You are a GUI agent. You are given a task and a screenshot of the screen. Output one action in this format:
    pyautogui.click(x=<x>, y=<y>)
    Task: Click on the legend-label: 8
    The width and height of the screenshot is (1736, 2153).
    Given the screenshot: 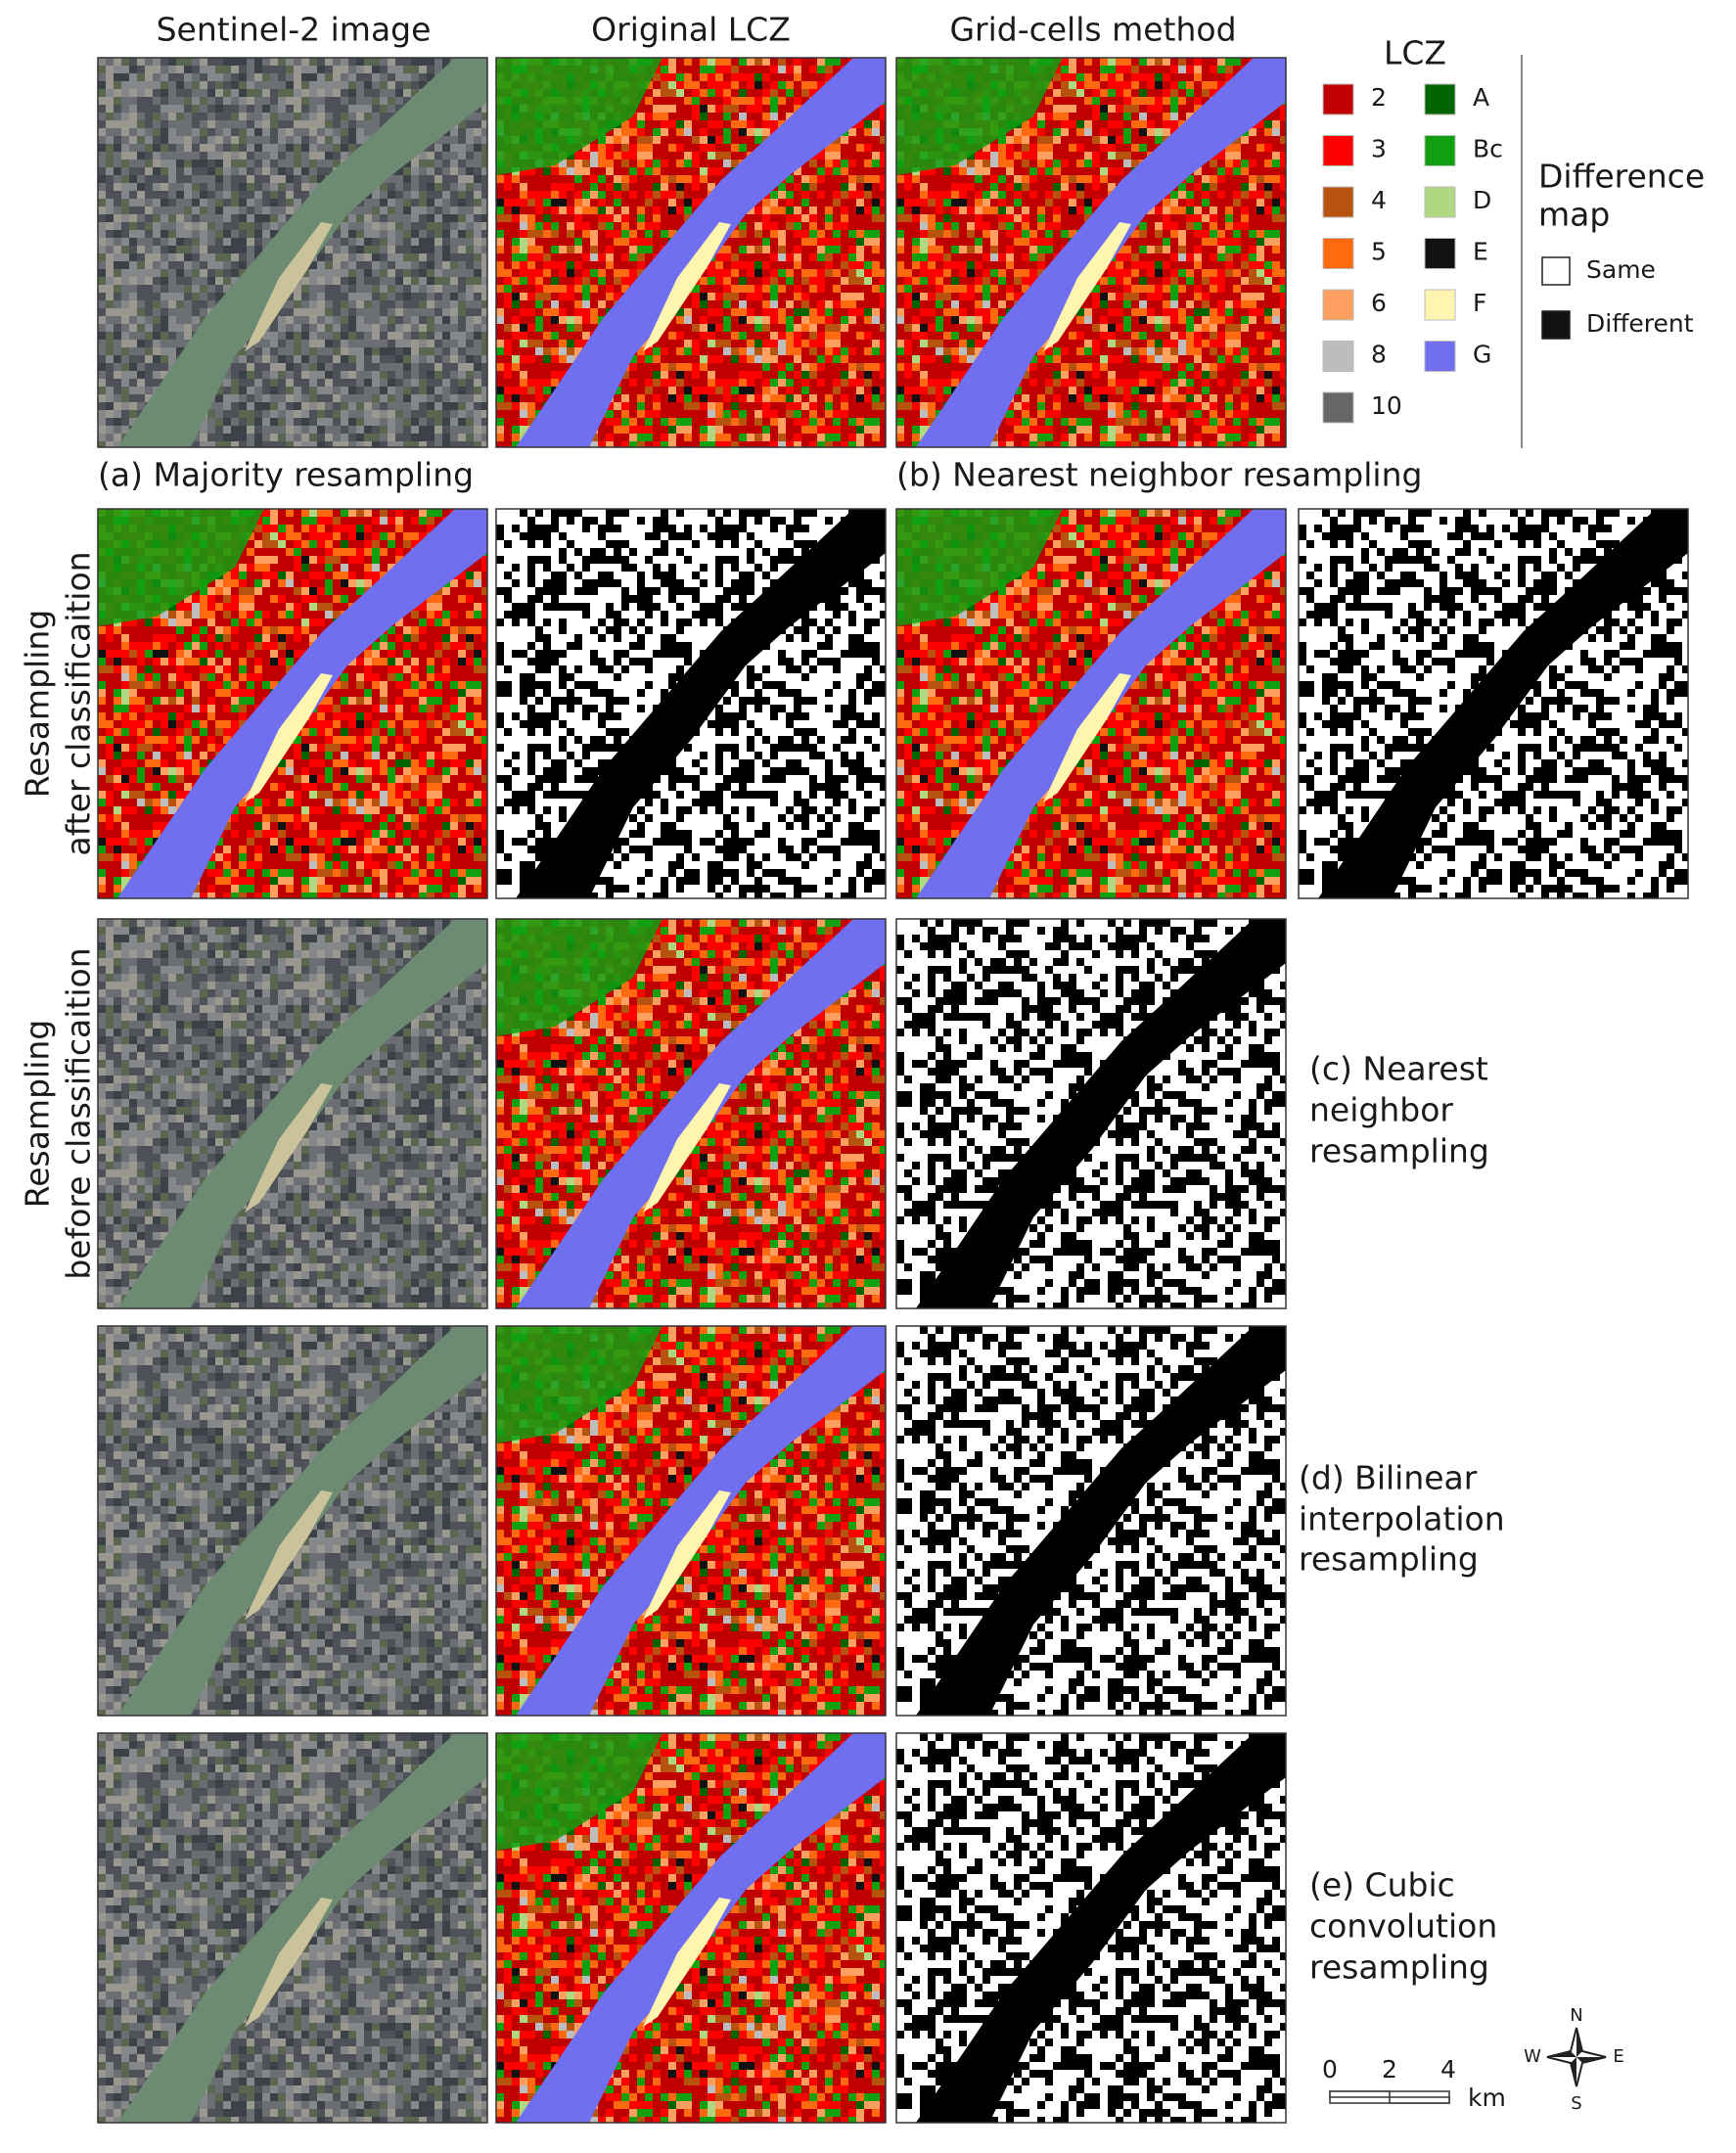 What is the action you would take?
    pyautogui.click(x=1379, y=355)
    